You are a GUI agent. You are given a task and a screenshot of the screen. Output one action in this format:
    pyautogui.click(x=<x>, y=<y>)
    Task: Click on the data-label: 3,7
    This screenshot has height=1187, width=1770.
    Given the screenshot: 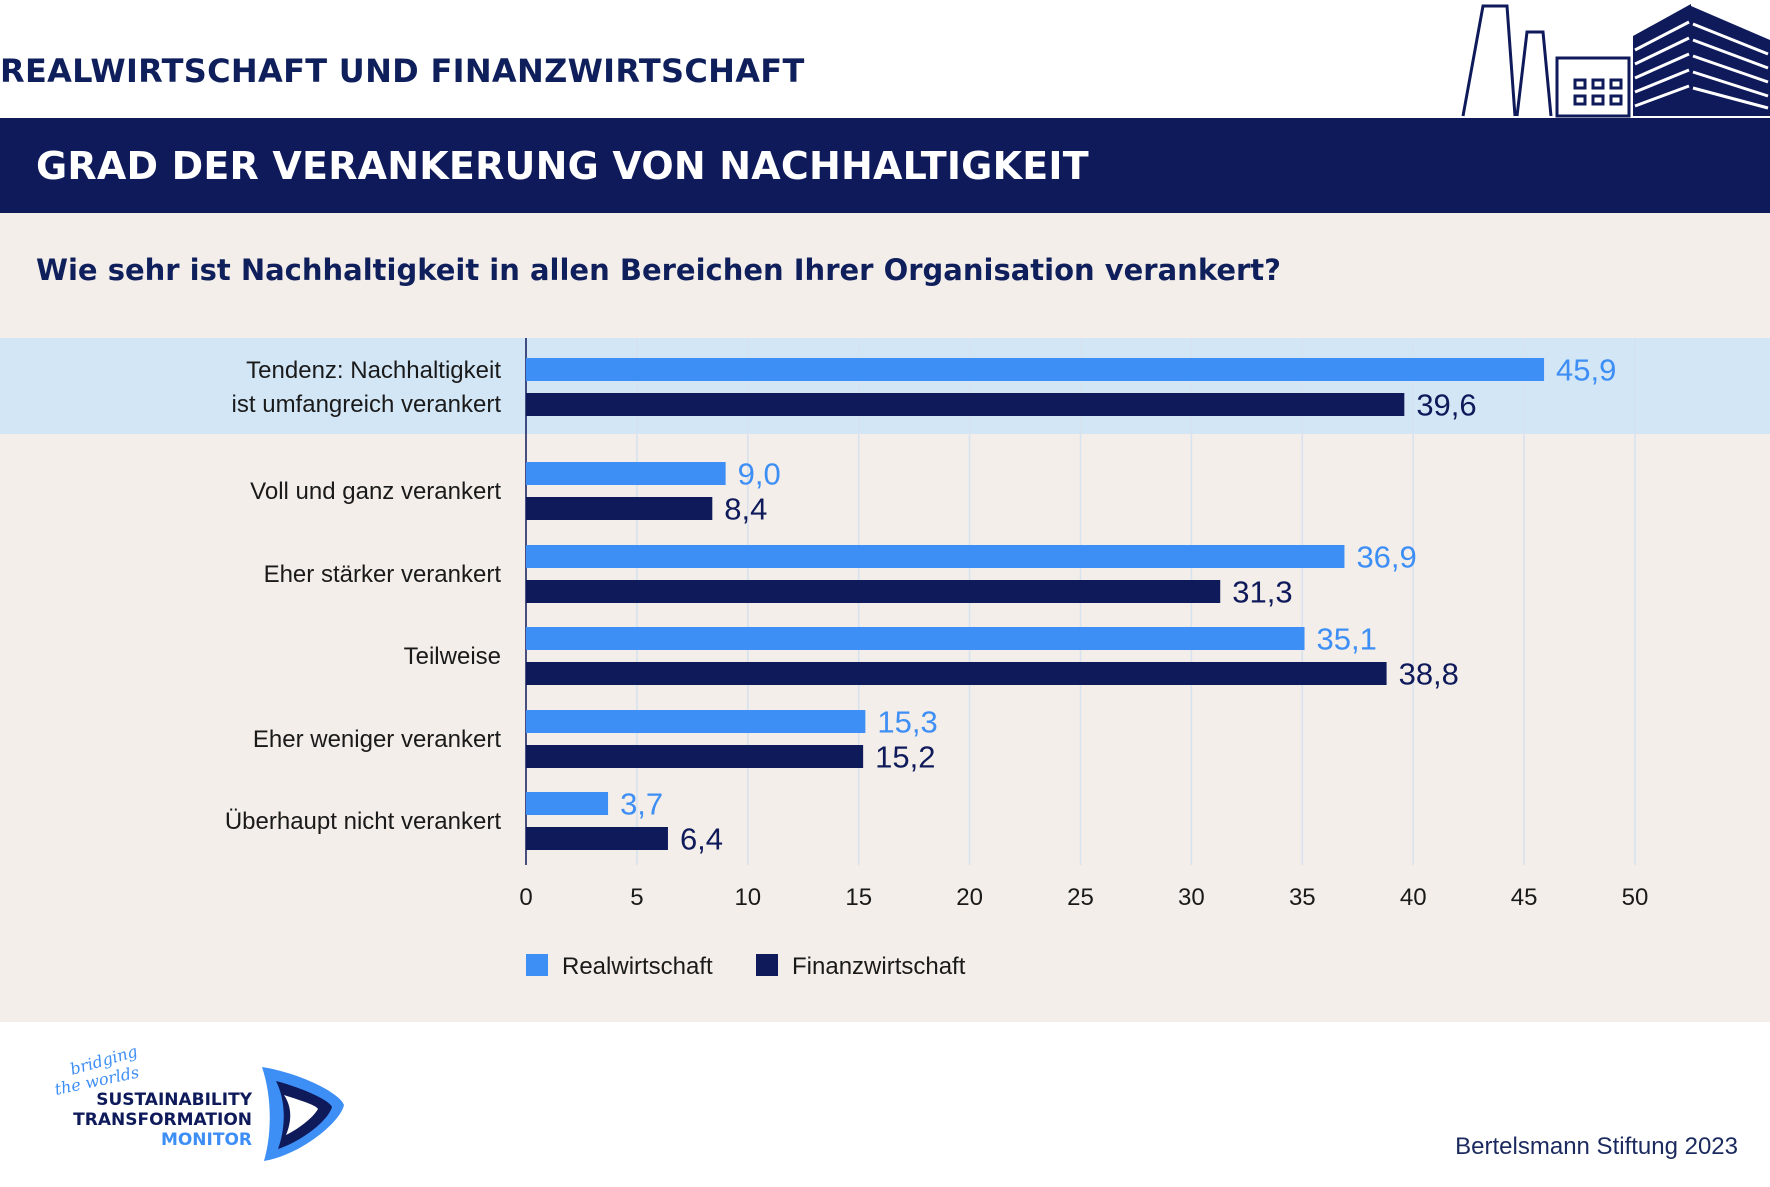 What is the action you would take?
    pyautogui.click(x=641, y=804)
    